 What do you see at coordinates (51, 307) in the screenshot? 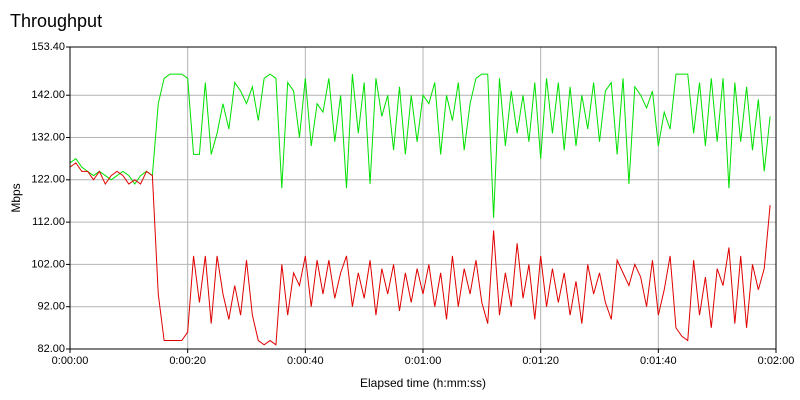
I see `y-tick-label: 92.00` at bounding box center [51, 307].